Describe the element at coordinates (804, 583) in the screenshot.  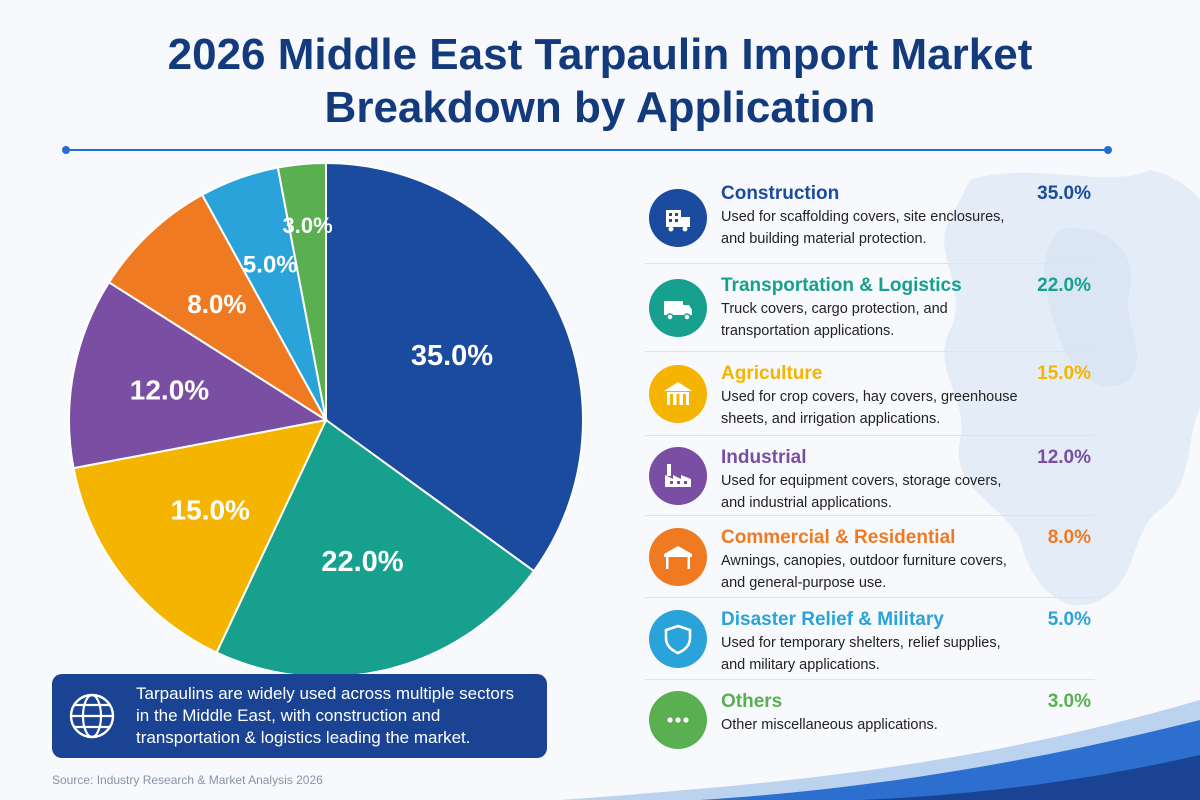
I see `legend-description-line-2: and general-purpose use.` at that location.